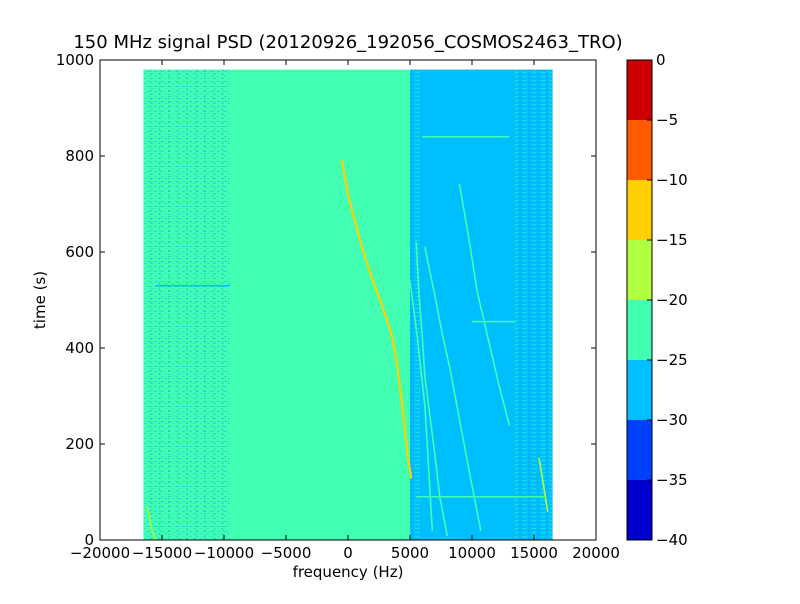 The image size is (800, 604). I want to click on colorbar-tick-label: −20, so click(672, 300).